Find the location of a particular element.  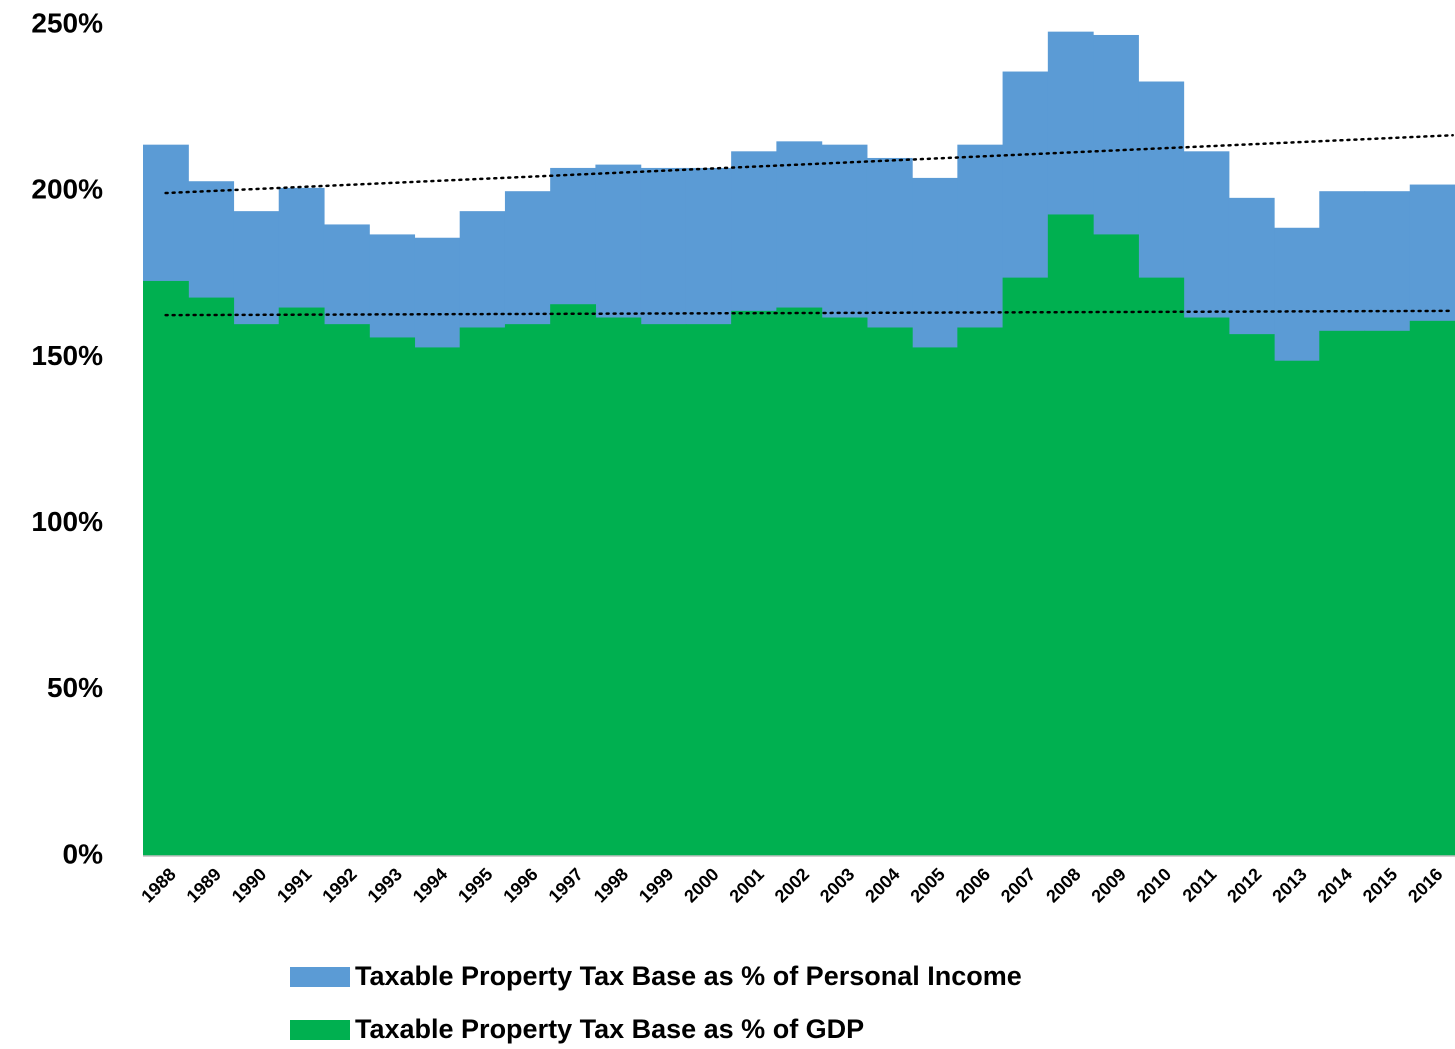

y-tick-label: 150% is located at coordinates (67, 355).